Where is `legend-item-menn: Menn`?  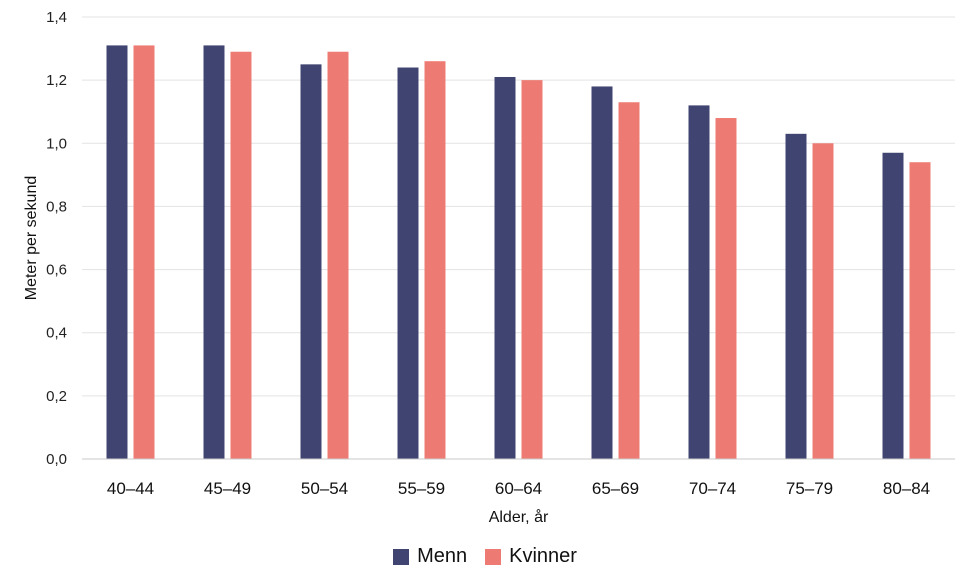 legend-item-menn: Menn is located at coordinates (430, 556).